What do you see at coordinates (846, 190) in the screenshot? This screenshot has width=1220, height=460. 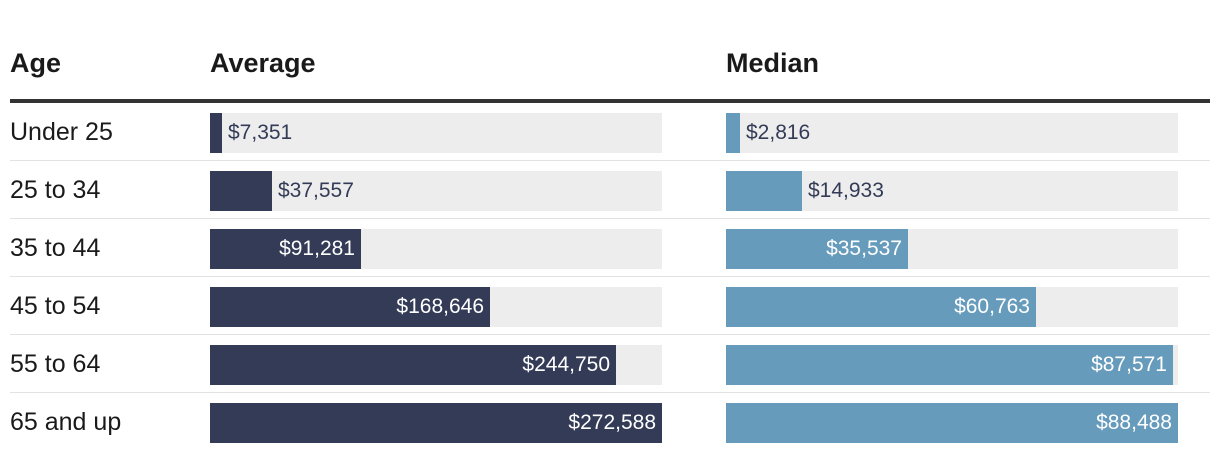 I see `median-value-label: $14,933` at bounding box center [846, 190].